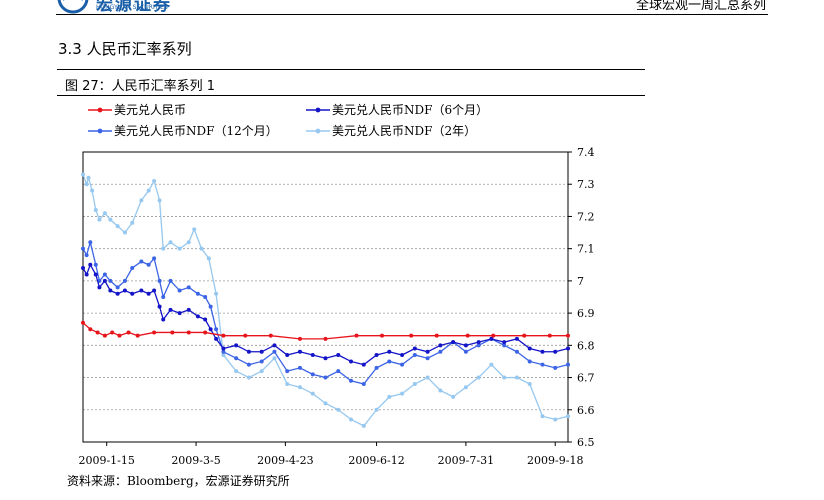  Describe the element at coordinates (196, 131) in the screenshot. I see `legend-label: 美元兑人民币NDF（12个月）` at that location.